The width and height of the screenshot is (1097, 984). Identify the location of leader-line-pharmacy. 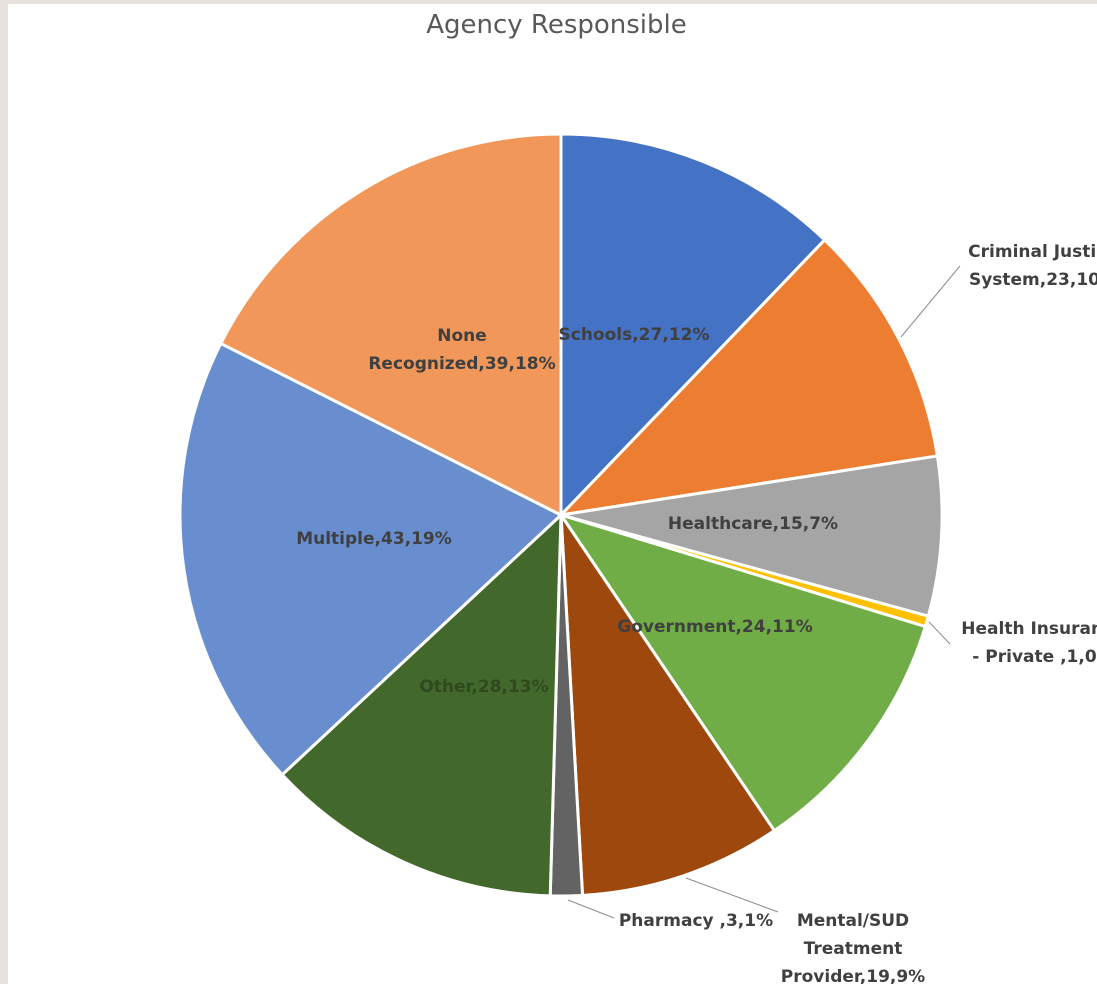
(591, 909).